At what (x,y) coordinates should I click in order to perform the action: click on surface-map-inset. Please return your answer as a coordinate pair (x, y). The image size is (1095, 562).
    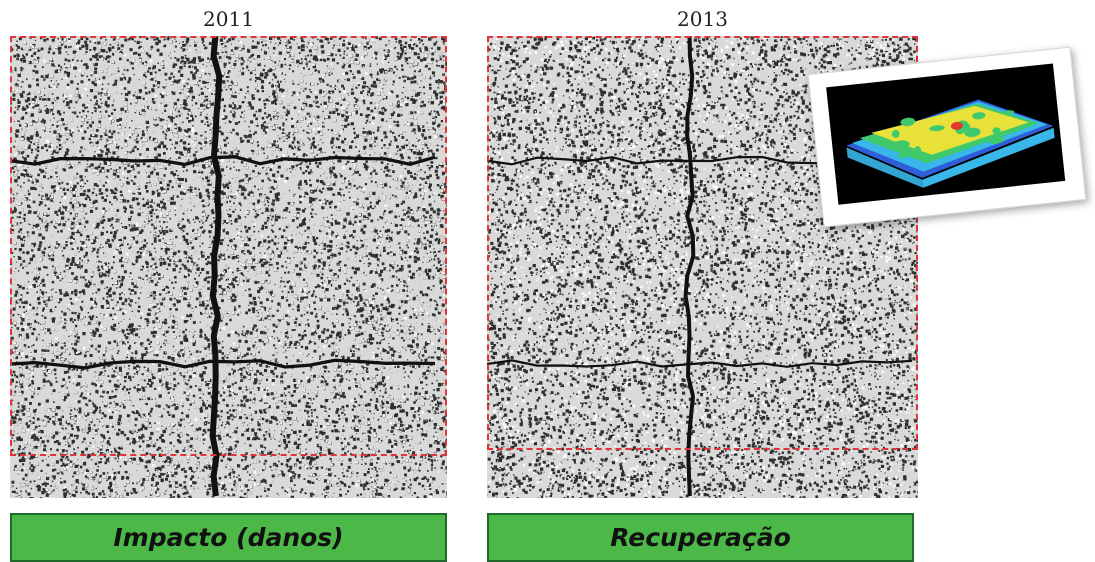
    Looking at the image, I should click on (947, 137).